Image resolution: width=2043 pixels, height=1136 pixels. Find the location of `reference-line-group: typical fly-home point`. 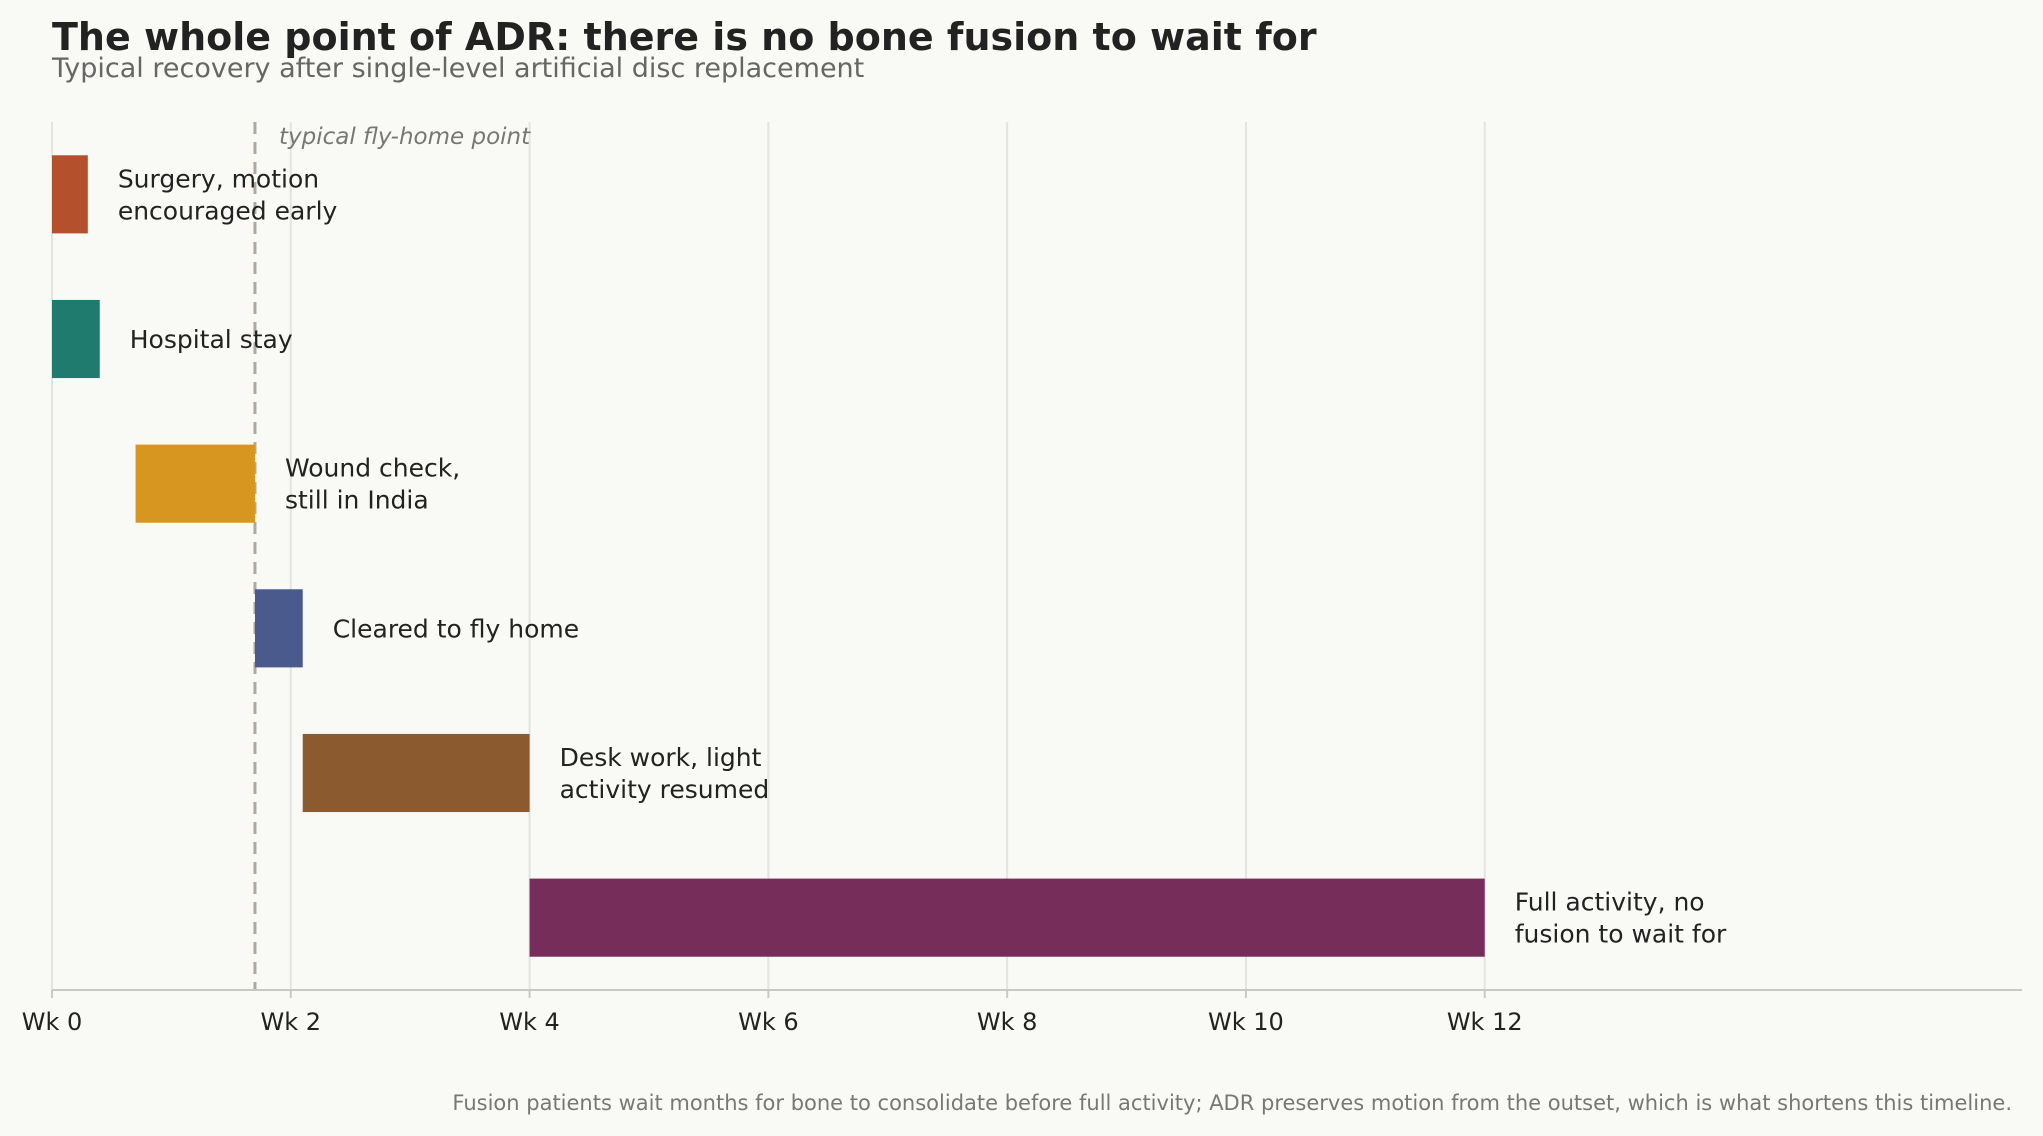

reference-line-group: typical fly-home point is located at coordinates (392, 556).